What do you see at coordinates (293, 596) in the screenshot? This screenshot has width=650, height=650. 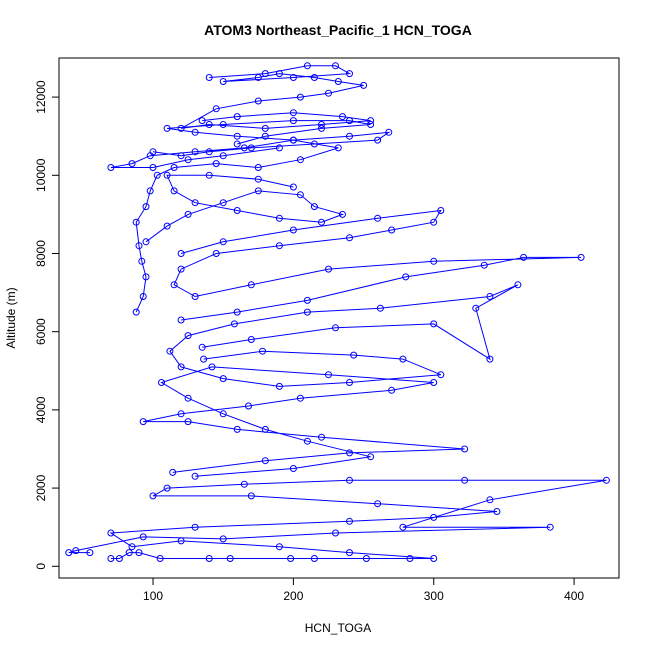 I see `x-tick-label: 200` at bounding box center [293, 596].